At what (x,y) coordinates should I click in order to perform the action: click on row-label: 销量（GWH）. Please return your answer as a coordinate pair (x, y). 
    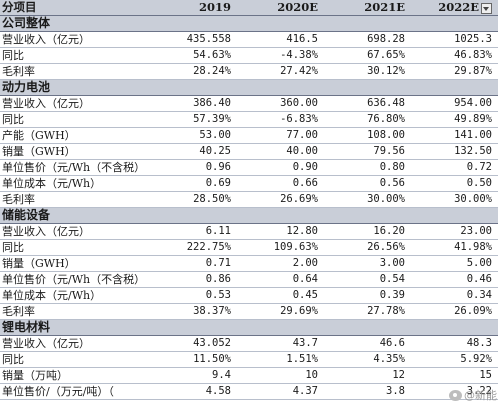
    Looking at the image, I should click on (75, 263).